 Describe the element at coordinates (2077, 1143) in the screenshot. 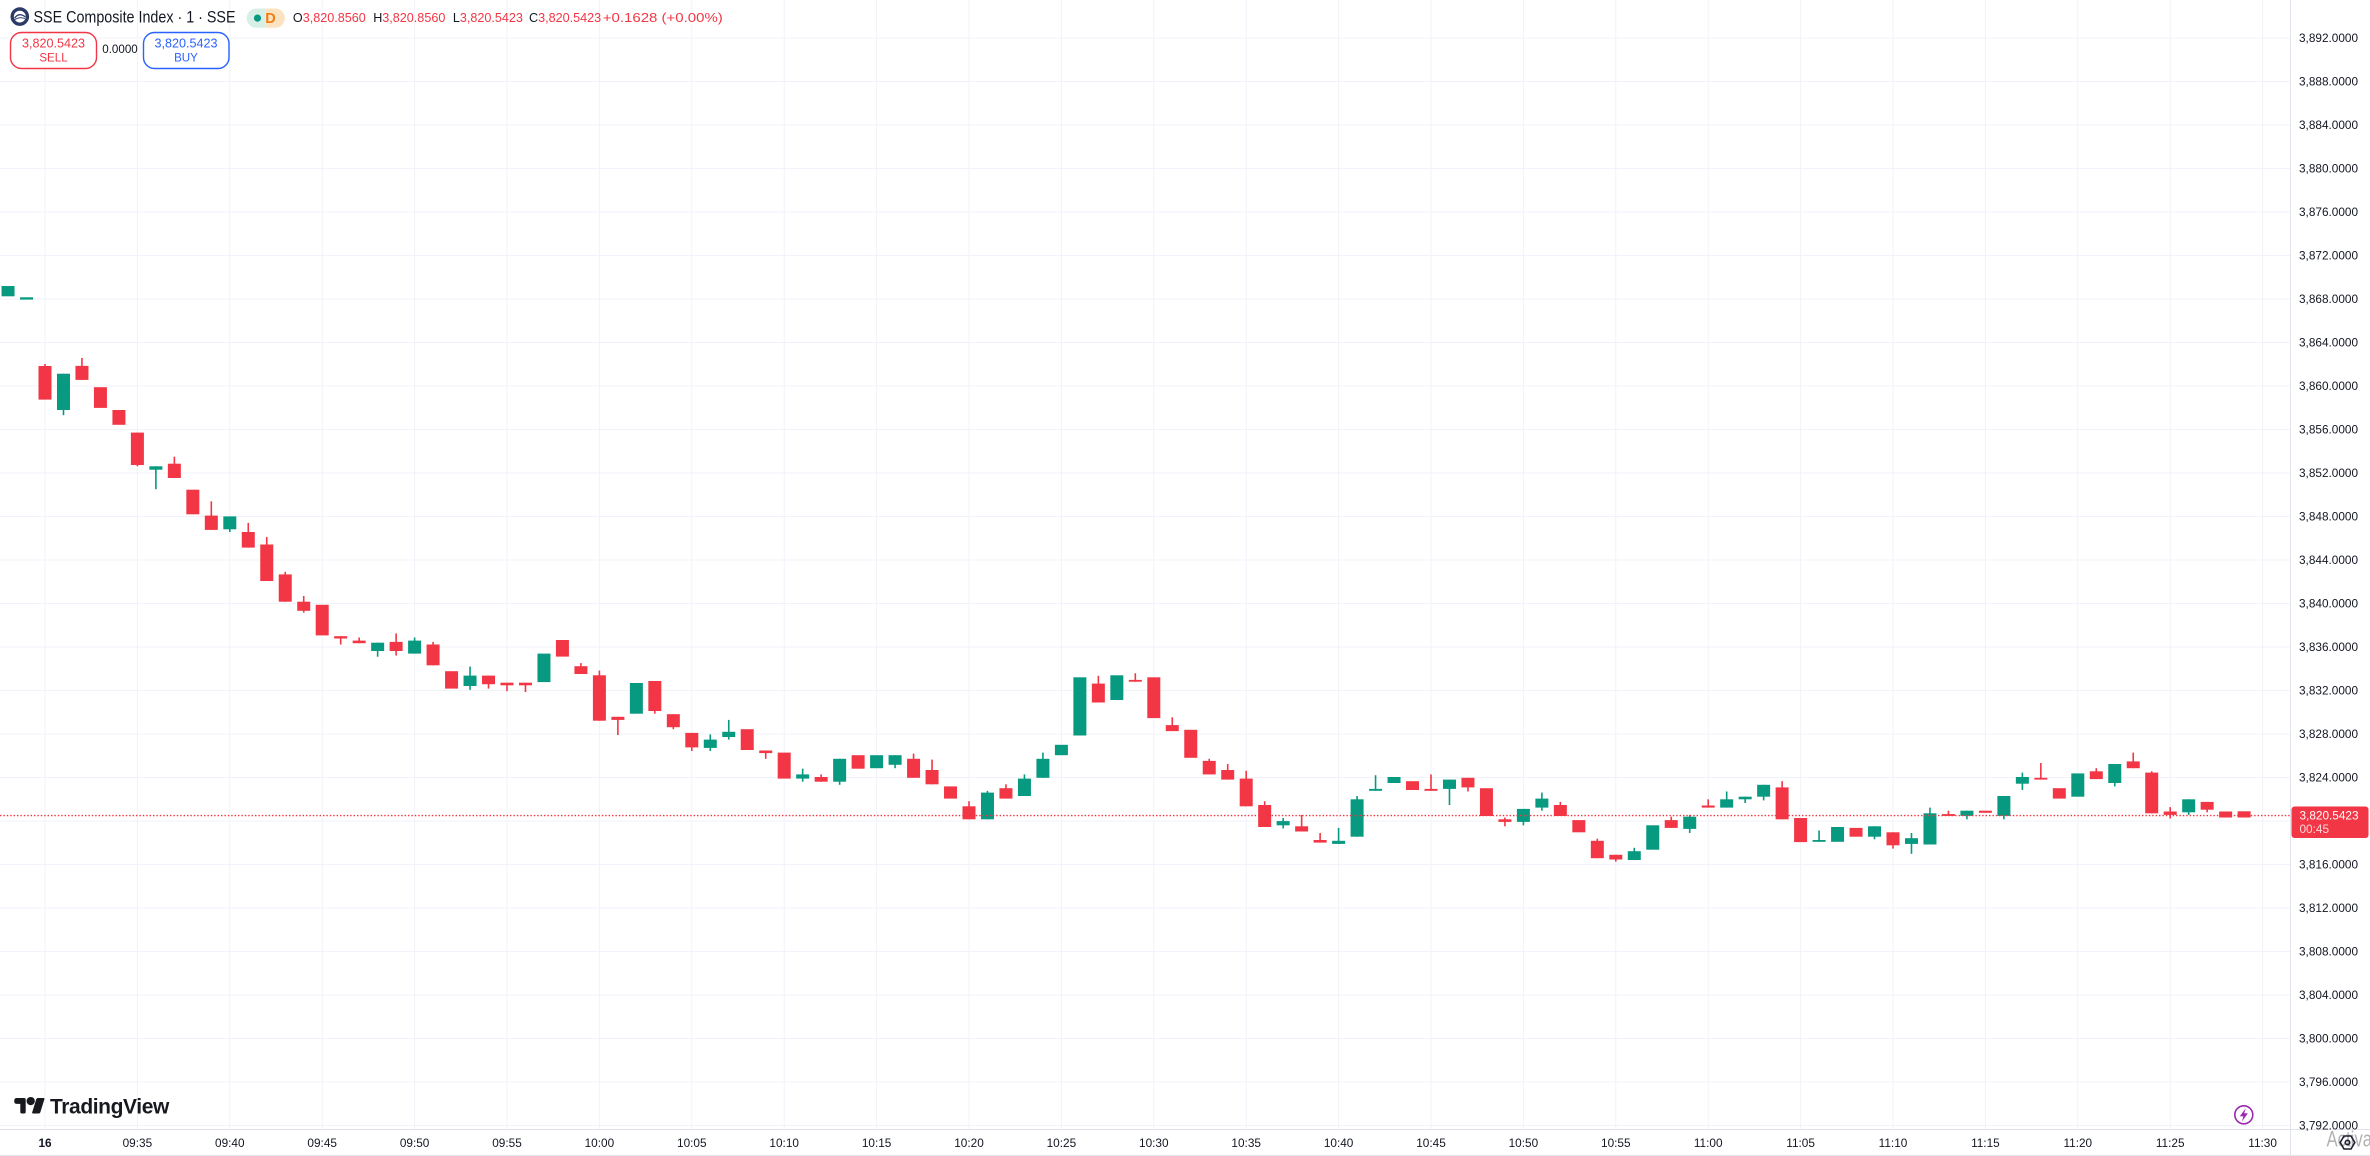

I see `svg-text: 11:20` at that location.